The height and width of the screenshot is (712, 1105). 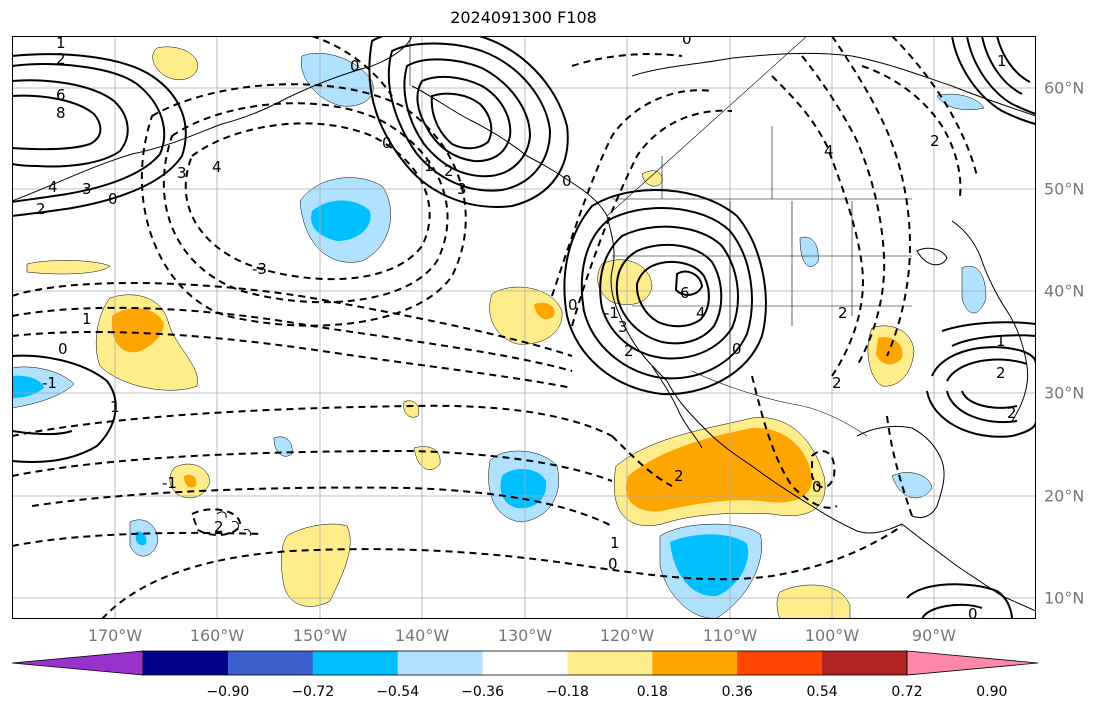 I want to click on lon-label: 150°W, so click(x=320, y=635).